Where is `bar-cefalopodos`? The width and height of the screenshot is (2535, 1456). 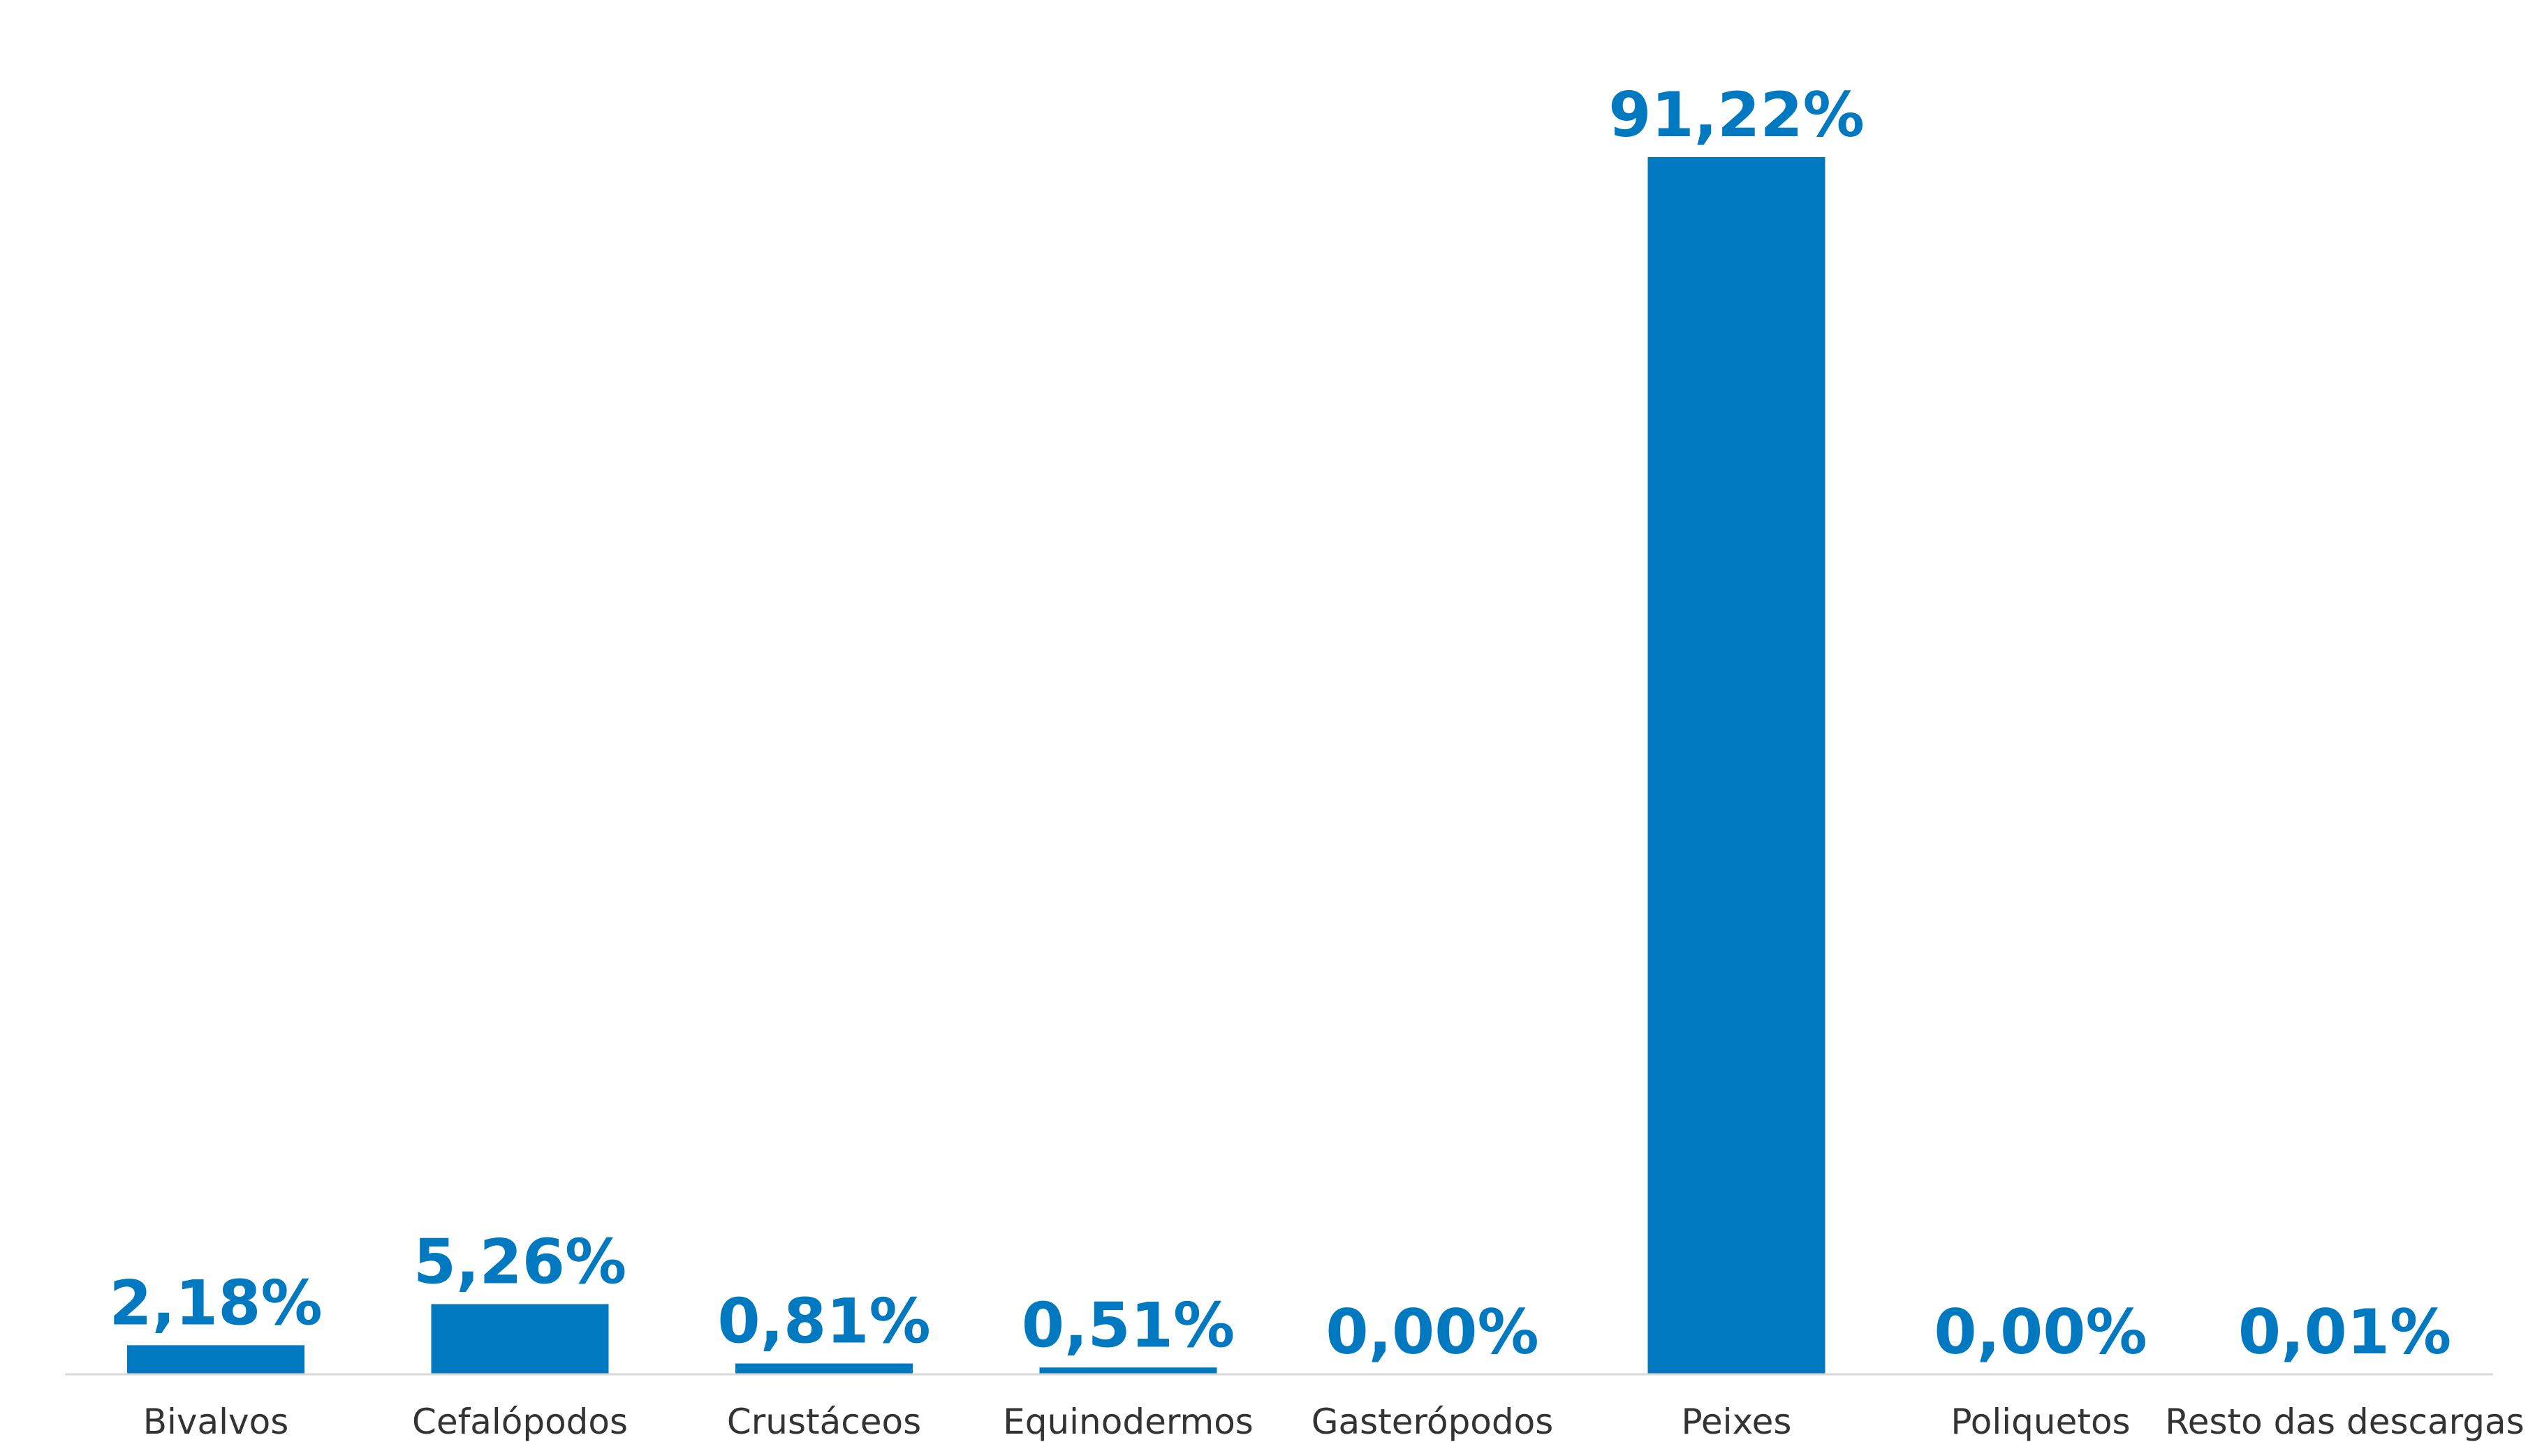 bar-cefalopodos is located at coordinates (520, 1339).